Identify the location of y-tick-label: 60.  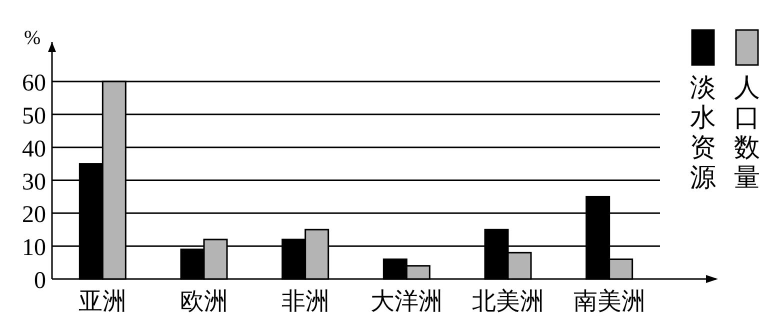
(34, 83).